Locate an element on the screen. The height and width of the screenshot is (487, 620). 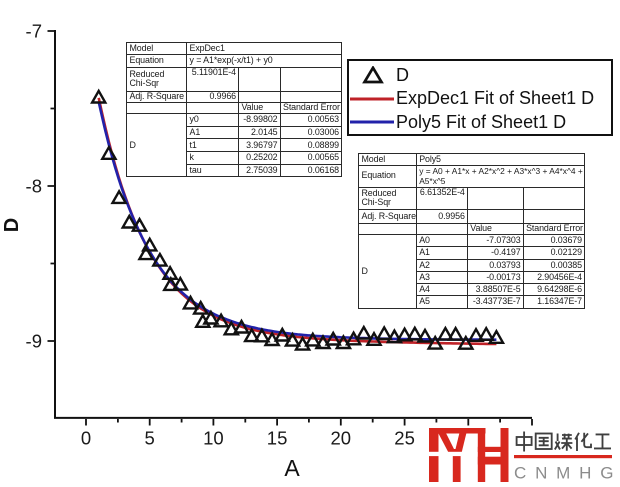
svg-text: -8 is located at coordinates (34, 186).